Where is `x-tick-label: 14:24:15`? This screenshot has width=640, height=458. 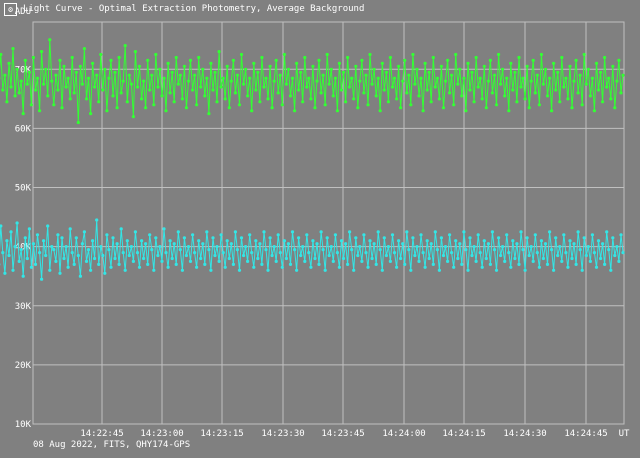
x-tick-label: 14:24:15 is located at coordinates (463, 434).